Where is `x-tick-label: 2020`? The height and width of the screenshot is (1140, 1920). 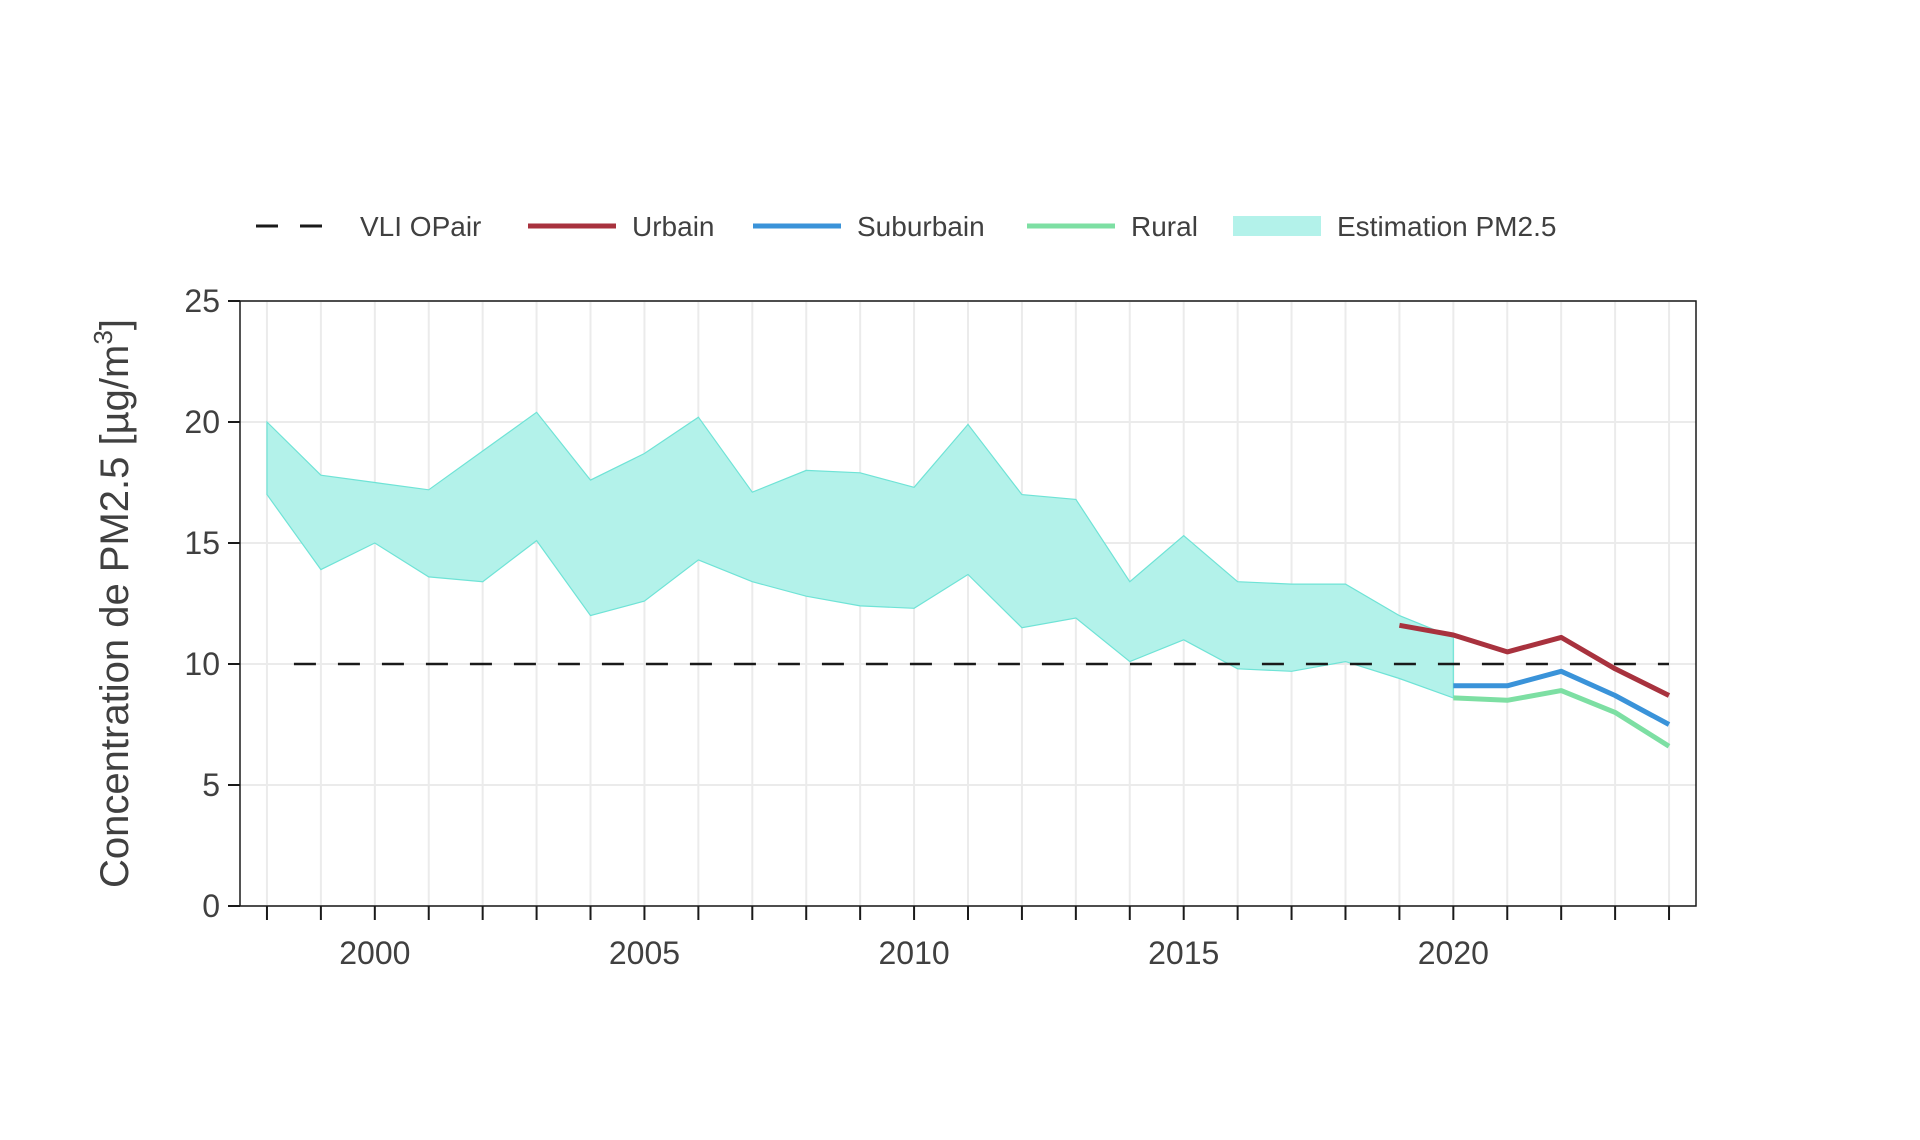 x-tick-label: 2020 is located at coordinates (1453, 953).